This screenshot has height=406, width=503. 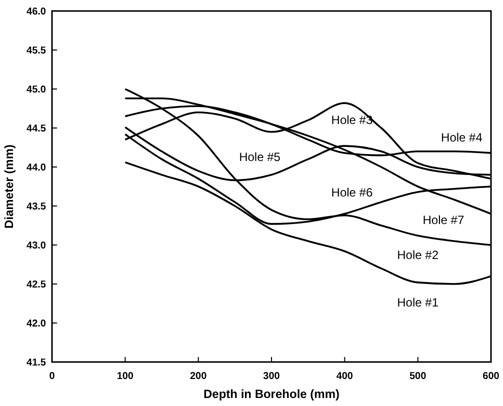 What do you see at coordinates (36, 324) in the screenshot?
I see `y-tick-label: 42.0` at bounding box center [36, 324].